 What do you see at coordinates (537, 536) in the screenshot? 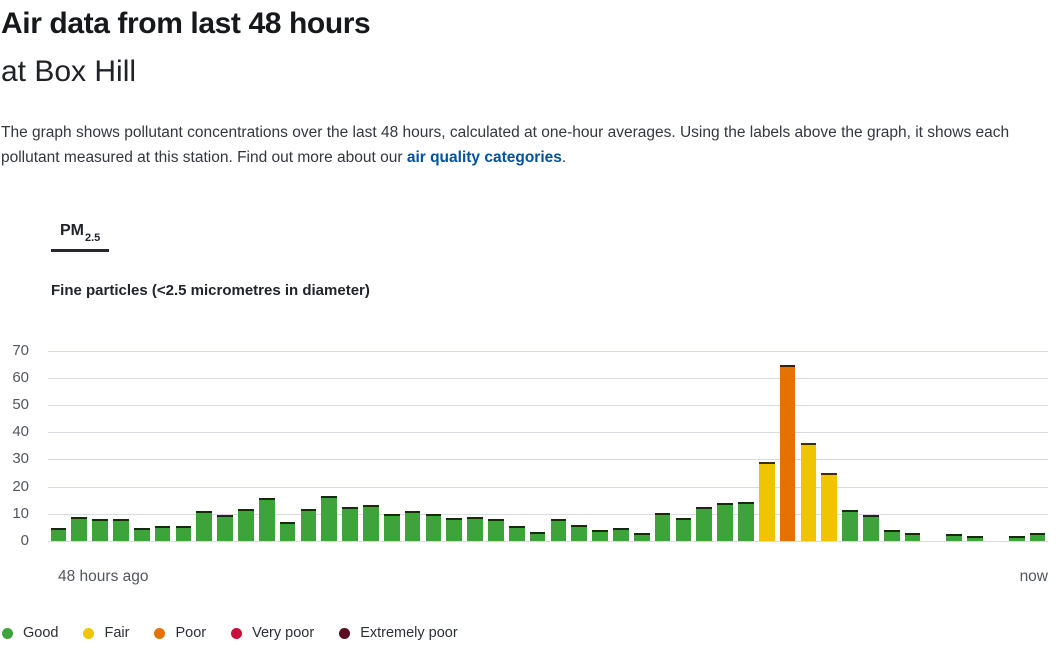
I see `bar-hour-24-good` at bounding box center [537, 536].